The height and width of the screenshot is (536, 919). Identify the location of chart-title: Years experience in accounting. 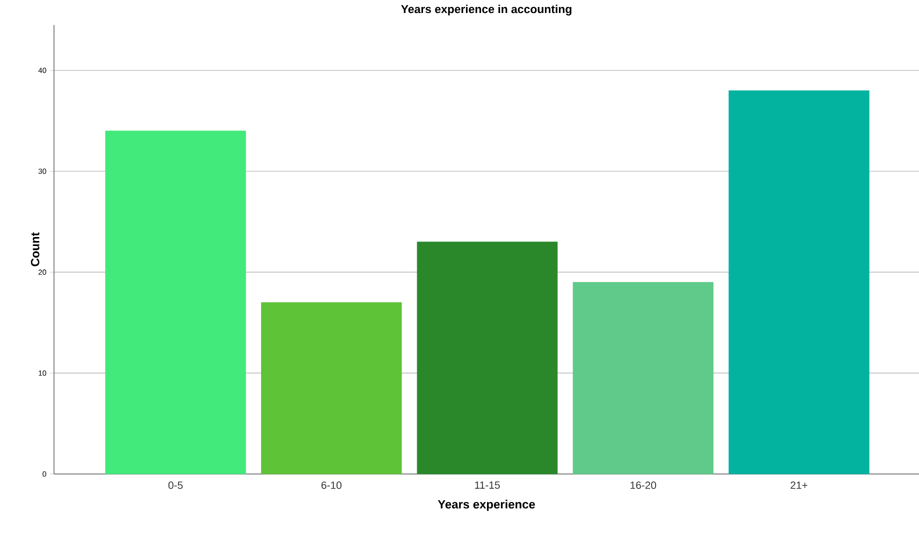
(486, 10).